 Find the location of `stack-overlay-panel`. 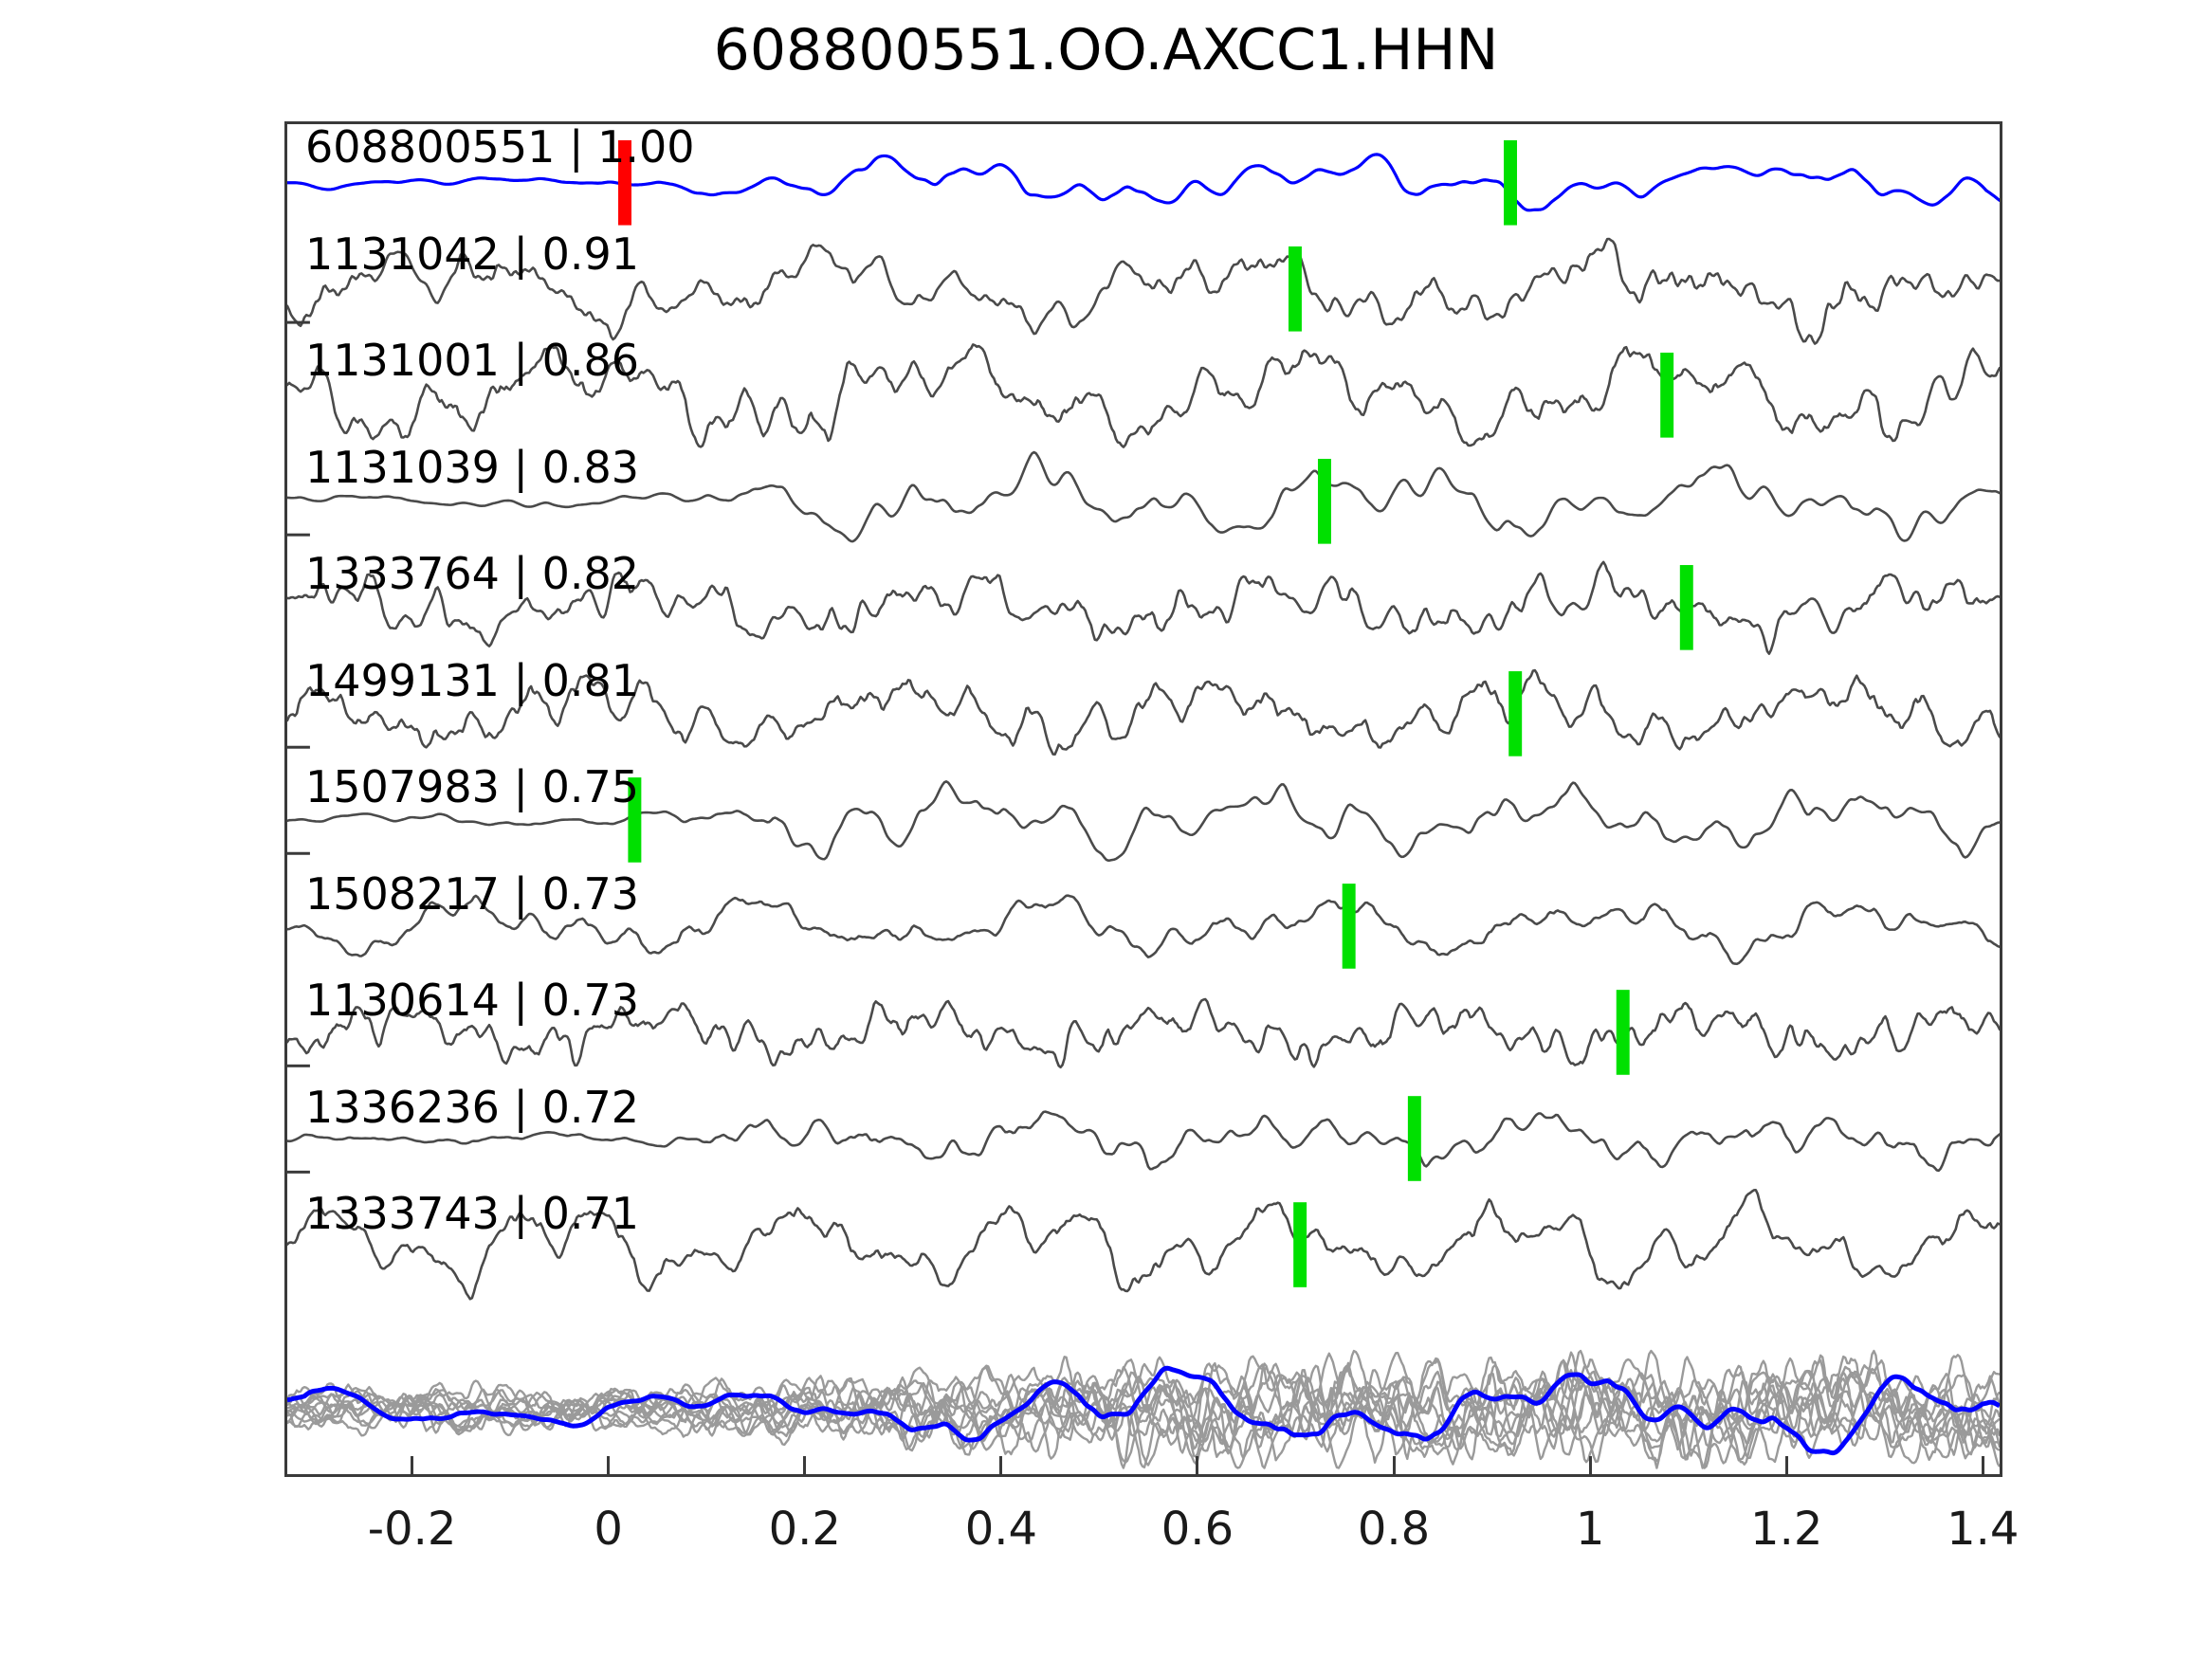

stack-overlay-panel is located at coordinates (1143, 1409).